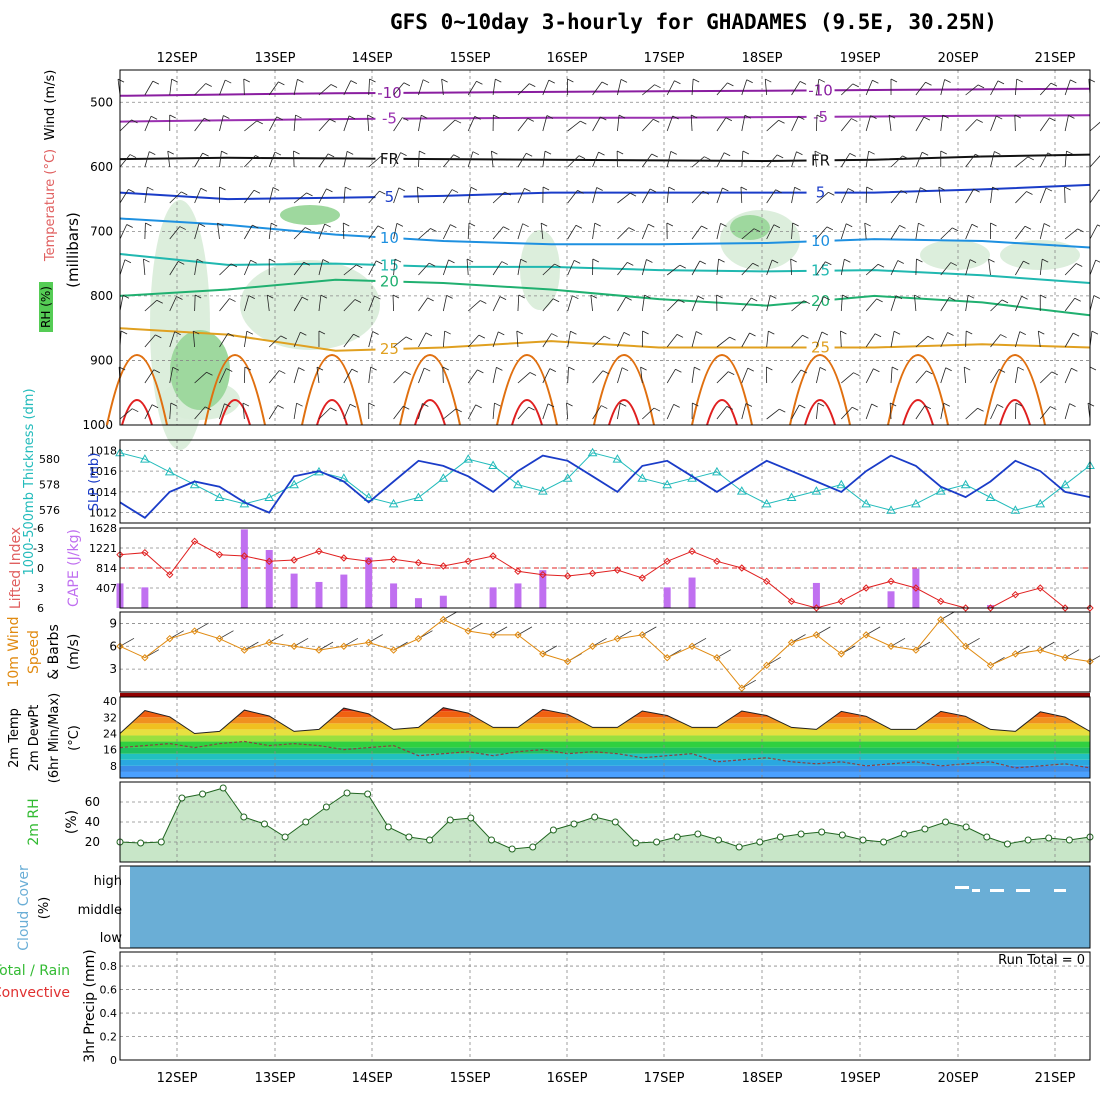  What do you see at coordinates (605, 825) in the screenshot?
I see `rh-area` at bounding box center [605, 825].